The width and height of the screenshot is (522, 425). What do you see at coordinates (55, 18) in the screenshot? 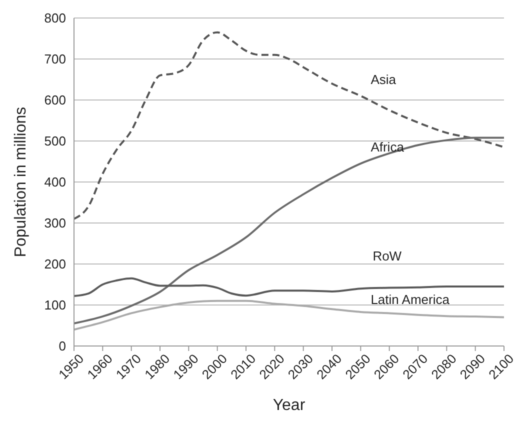
I see `y-tick-label: 800` at bounding box center [55, 18].